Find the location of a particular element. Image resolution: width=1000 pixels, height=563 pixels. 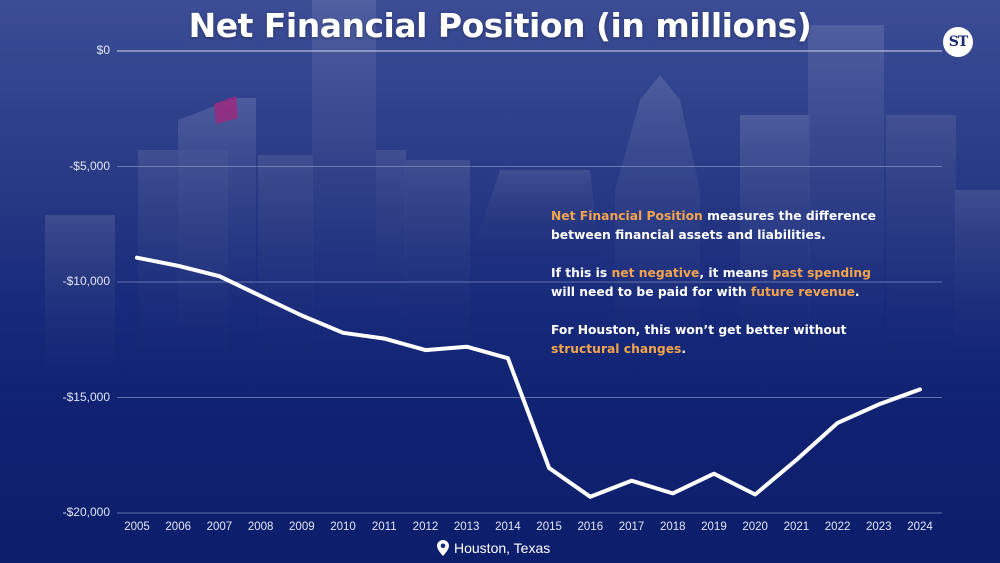

x-tick-label: 2012 is located at coordinates (425, 527).